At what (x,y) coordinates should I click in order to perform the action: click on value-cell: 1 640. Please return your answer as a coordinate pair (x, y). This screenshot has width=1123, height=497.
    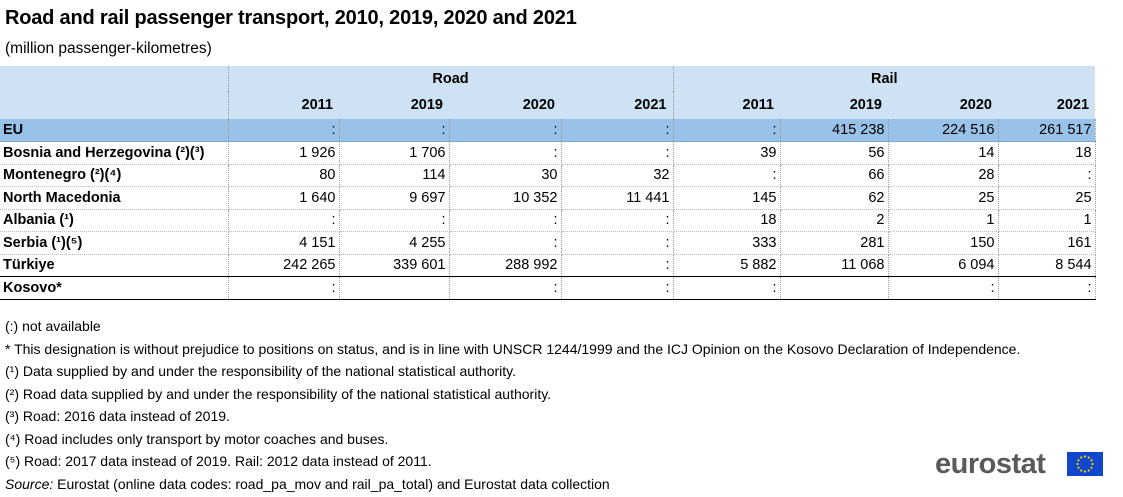
    Looking at the image, I should click on (284, 198).